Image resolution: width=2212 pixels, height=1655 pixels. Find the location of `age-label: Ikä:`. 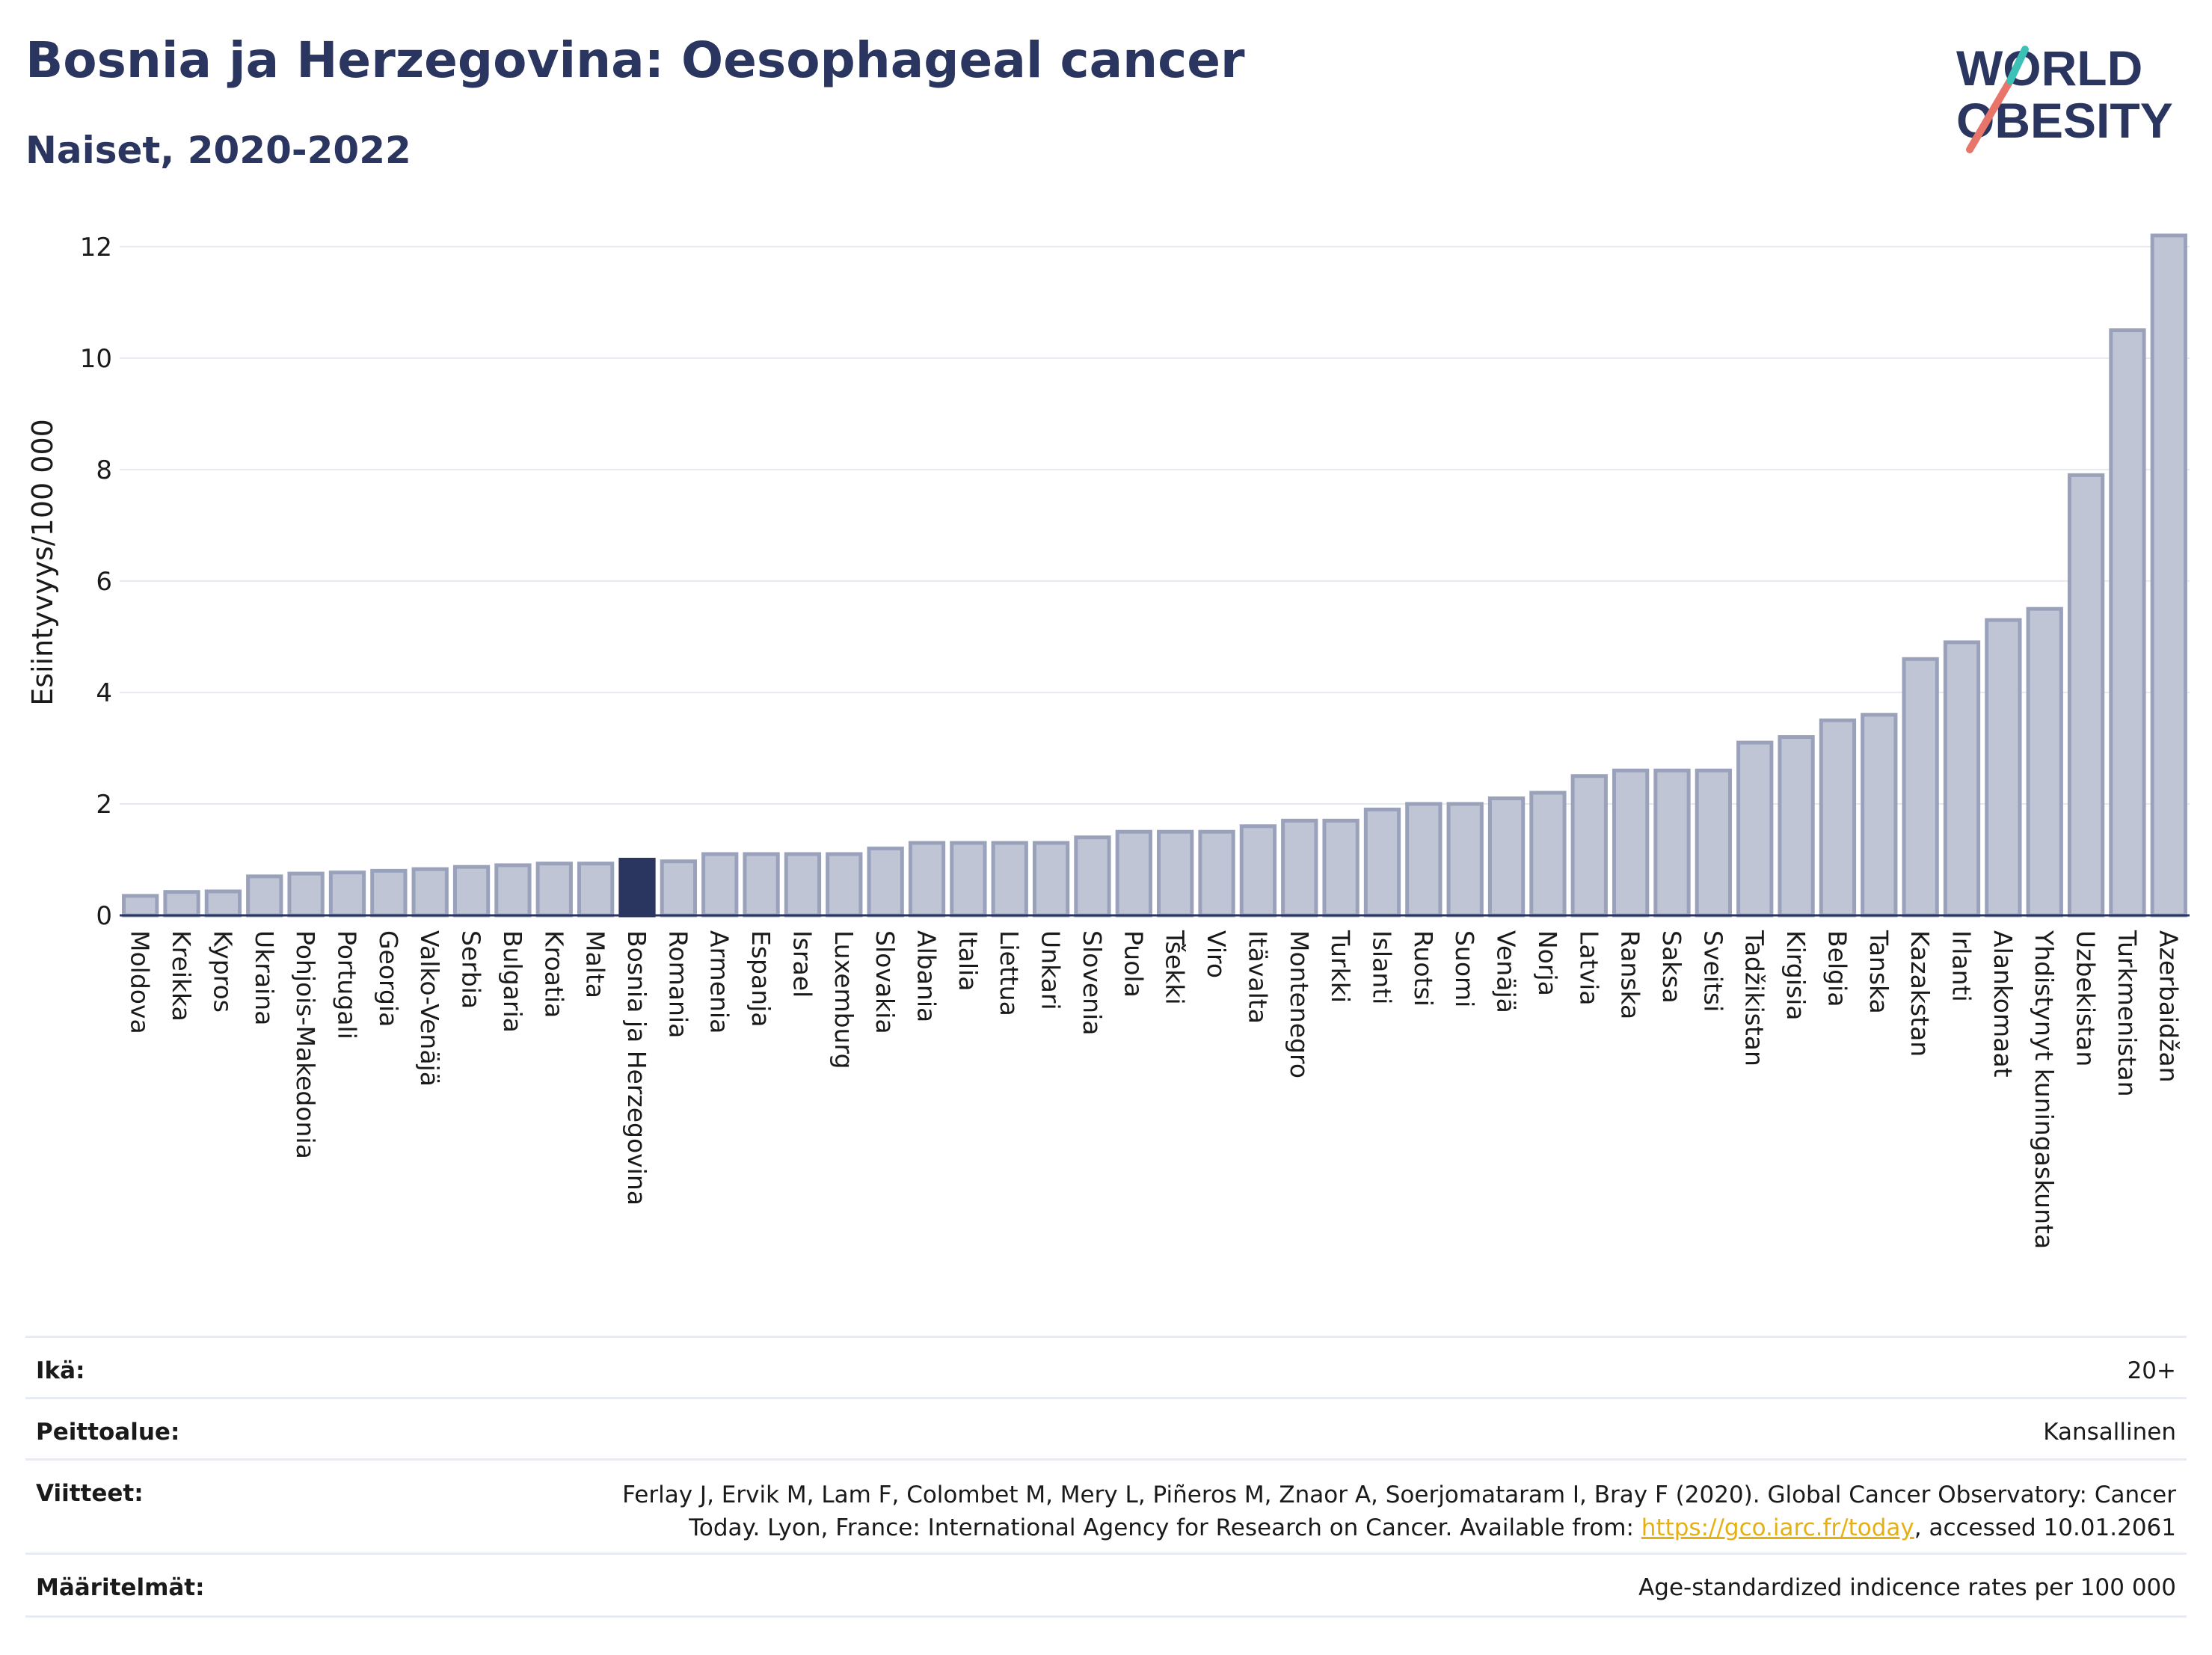

age-label: Ikä: is located at coordinates (60, 1370).